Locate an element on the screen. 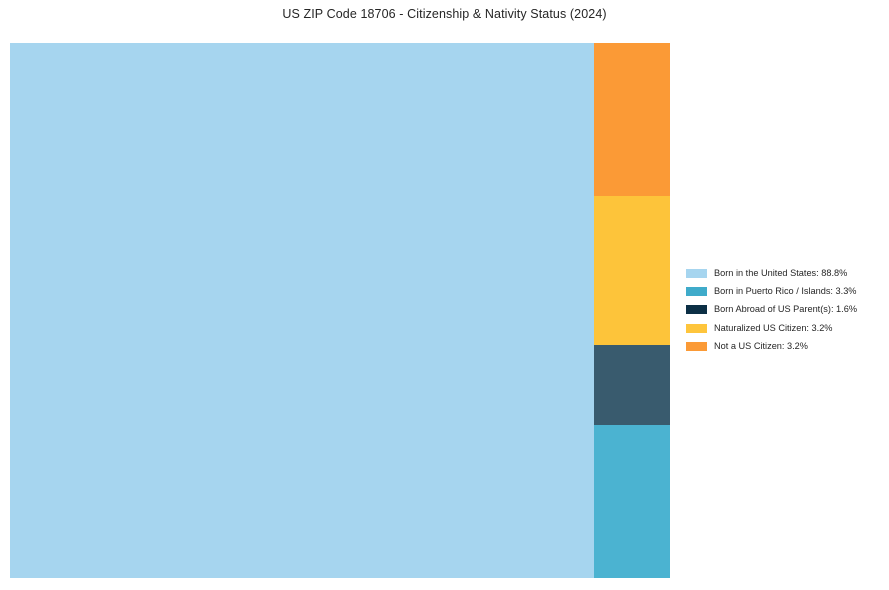 This screenshot has height=590, width=889. treemap-tile-naturalized-us-citizen is located at coordinates (631, 270).